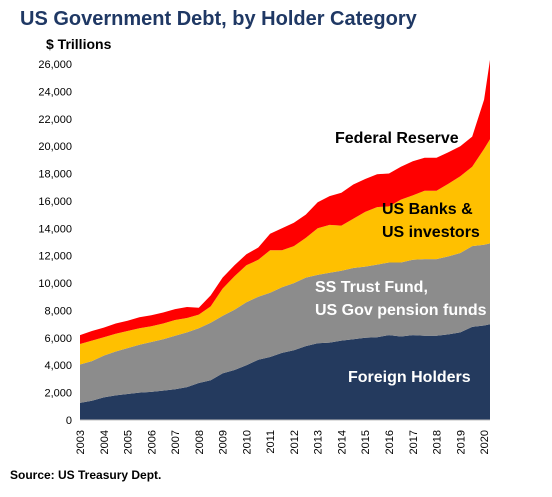 Image resolution: width=552 pixels, height=497 pixels. What do you see at coordinates (366, 442) in the screenshot?
I see `x-tick-label: 2015` at bounding box center [366, 442].